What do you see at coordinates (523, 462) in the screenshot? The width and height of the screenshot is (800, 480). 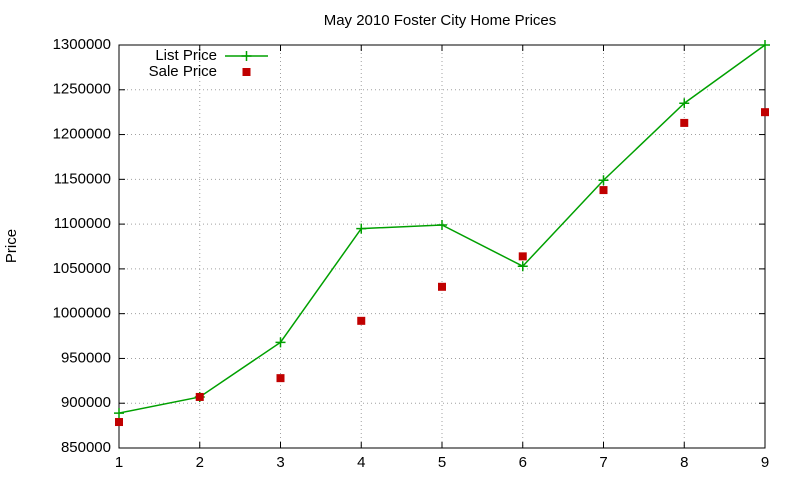 I see `x-tick-label: 6` at bounding box center [523, 462].